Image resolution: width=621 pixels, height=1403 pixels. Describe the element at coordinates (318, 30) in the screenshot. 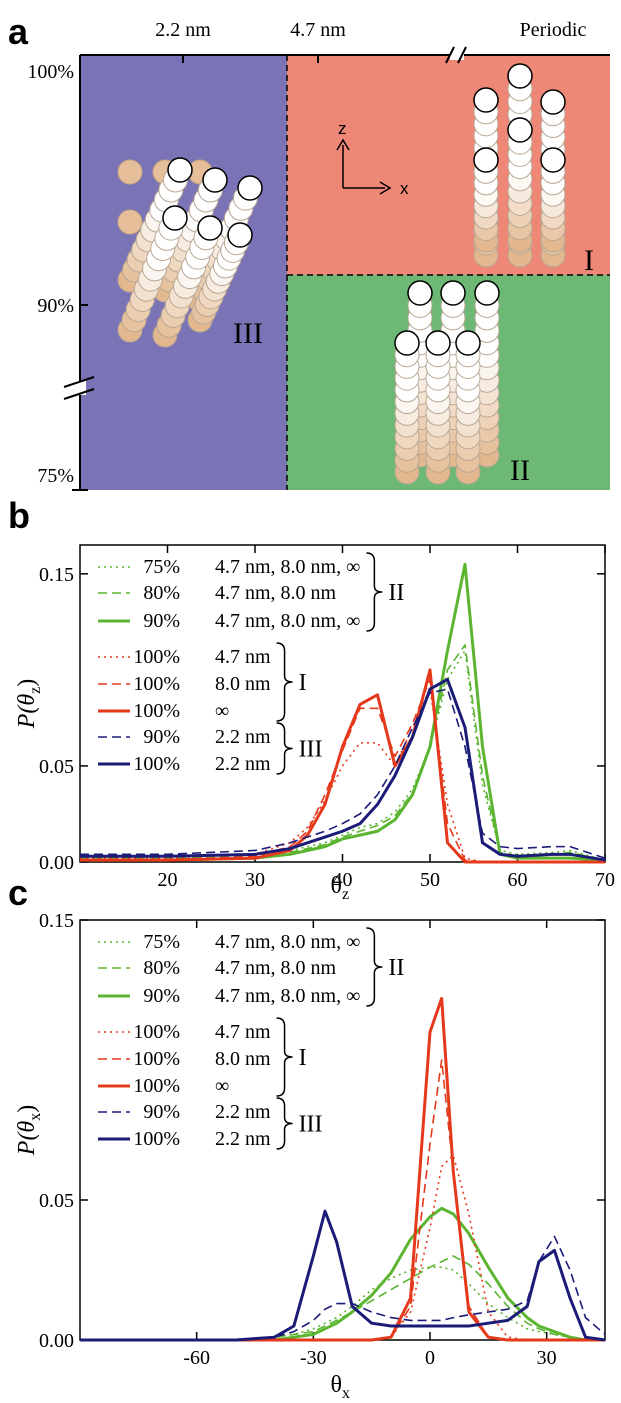

I see `top-label: 4.7 nm` at that location.